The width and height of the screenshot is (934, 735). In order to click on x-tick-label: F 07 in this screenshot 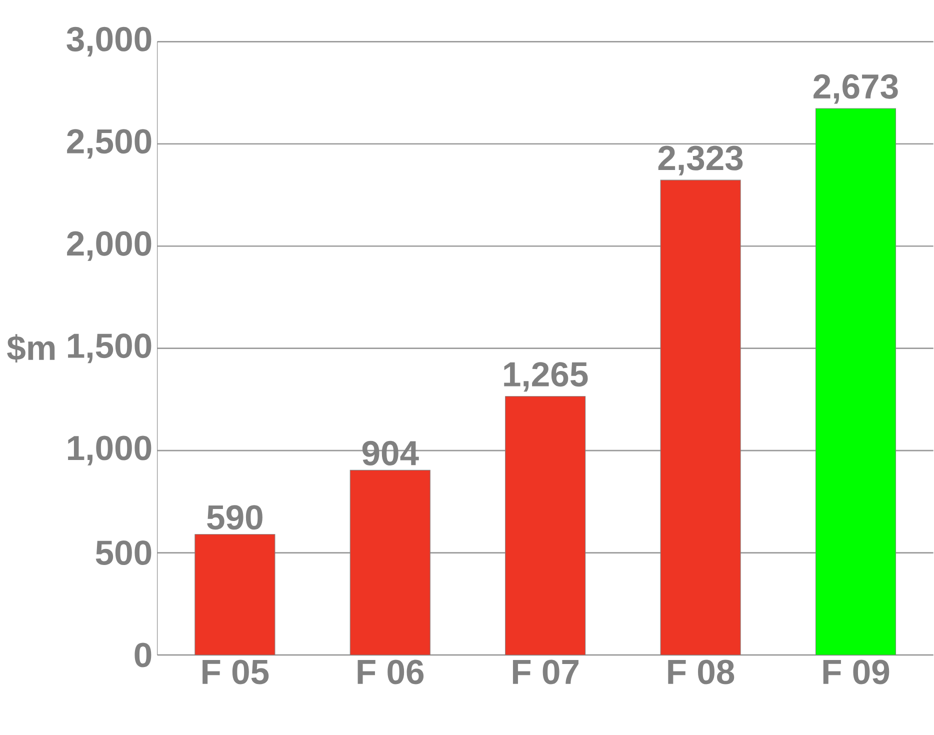, I will do `click(545, 672)`.